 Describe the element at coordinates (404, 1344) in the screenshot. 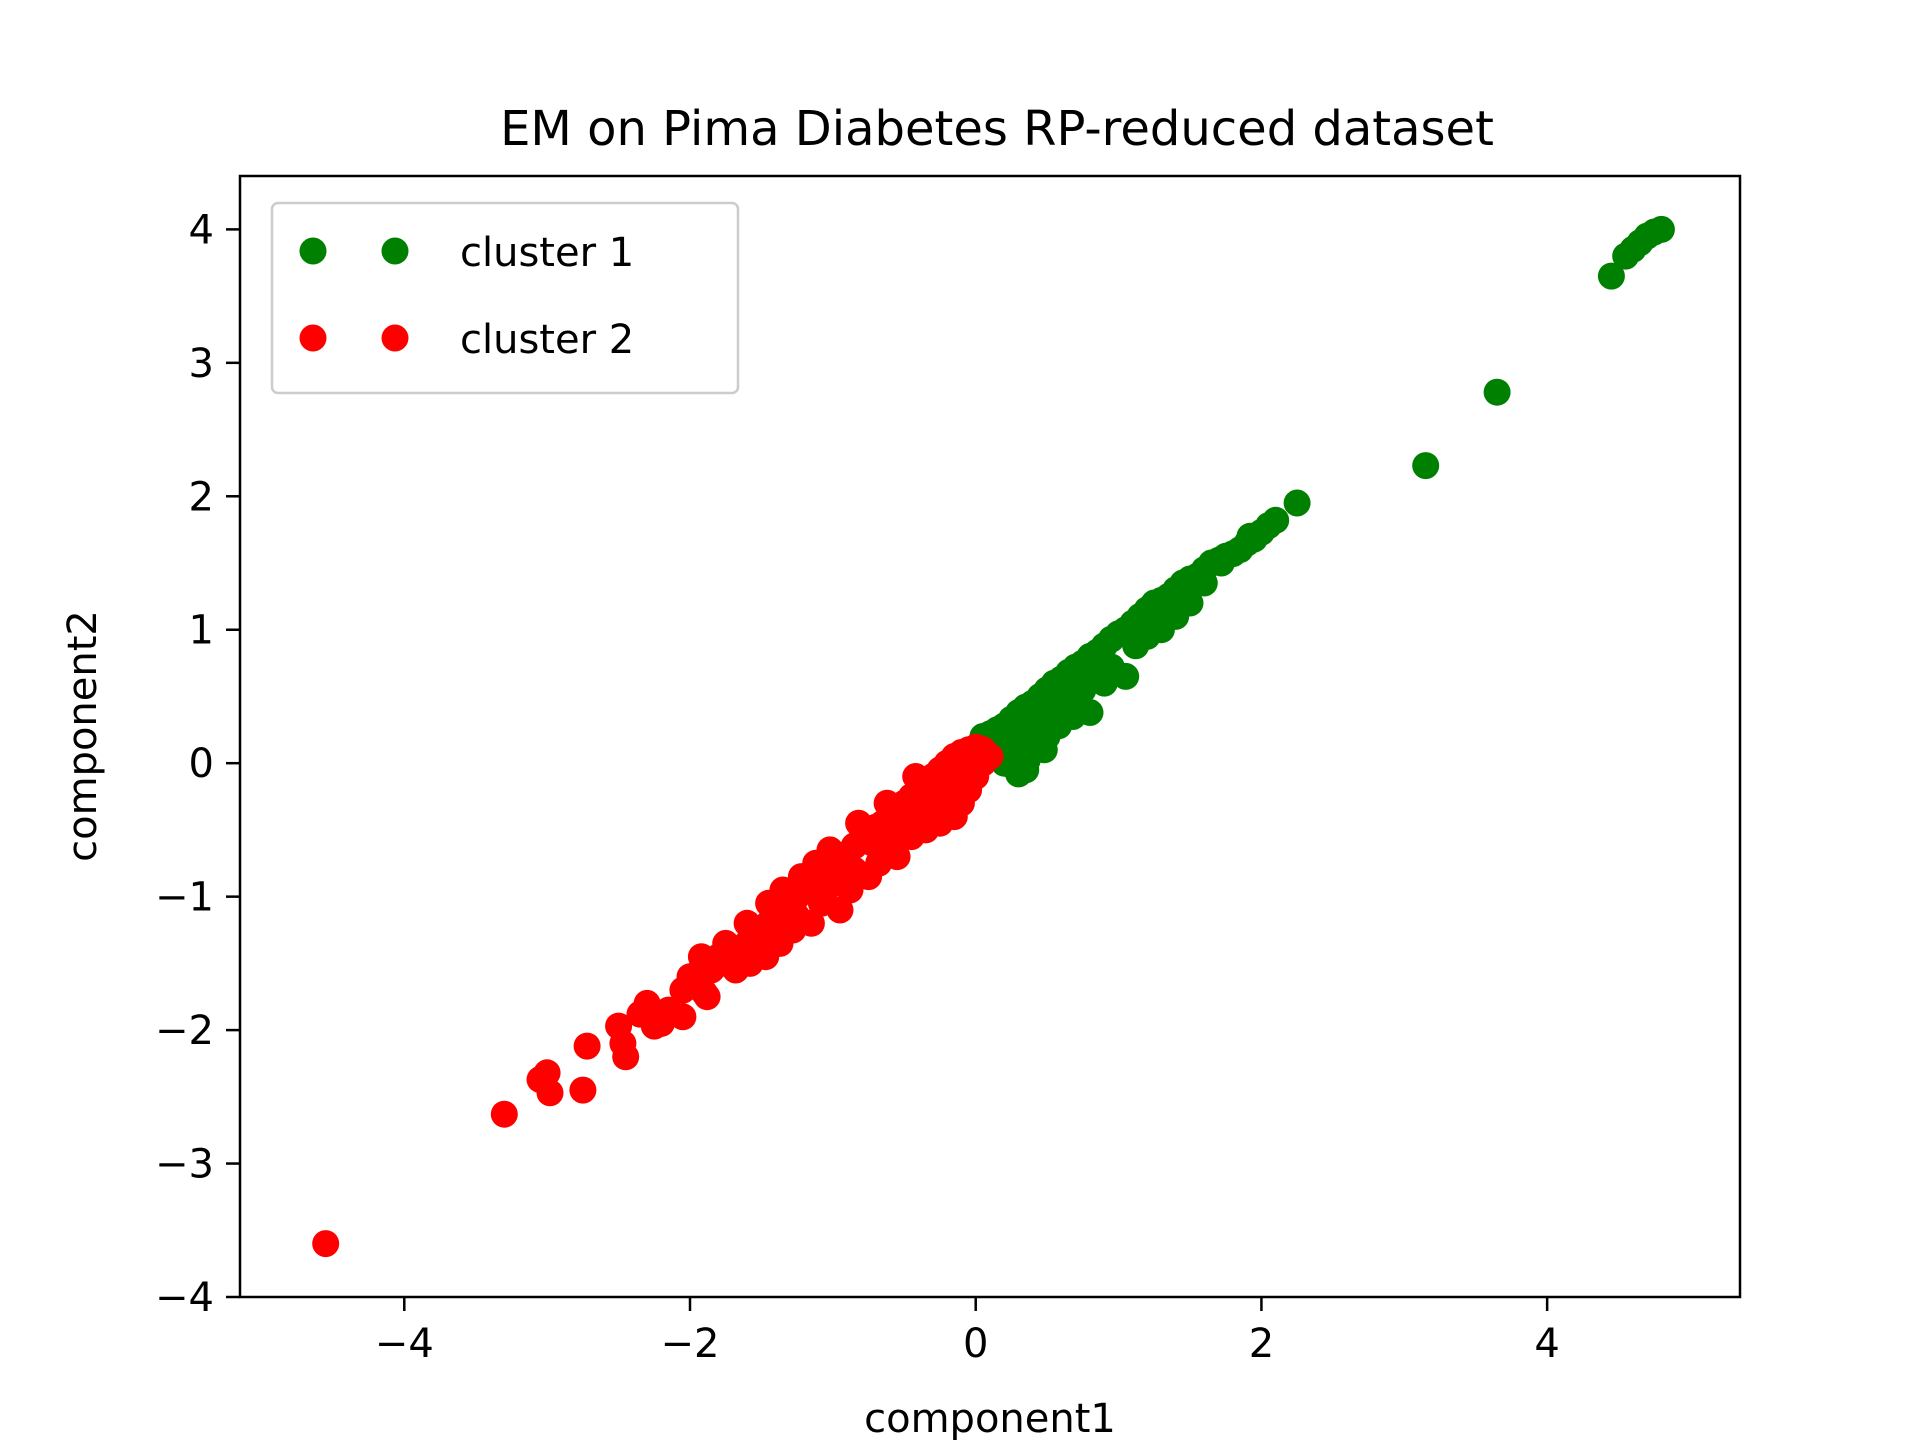

I see `x-tick-label: −4` at that location.